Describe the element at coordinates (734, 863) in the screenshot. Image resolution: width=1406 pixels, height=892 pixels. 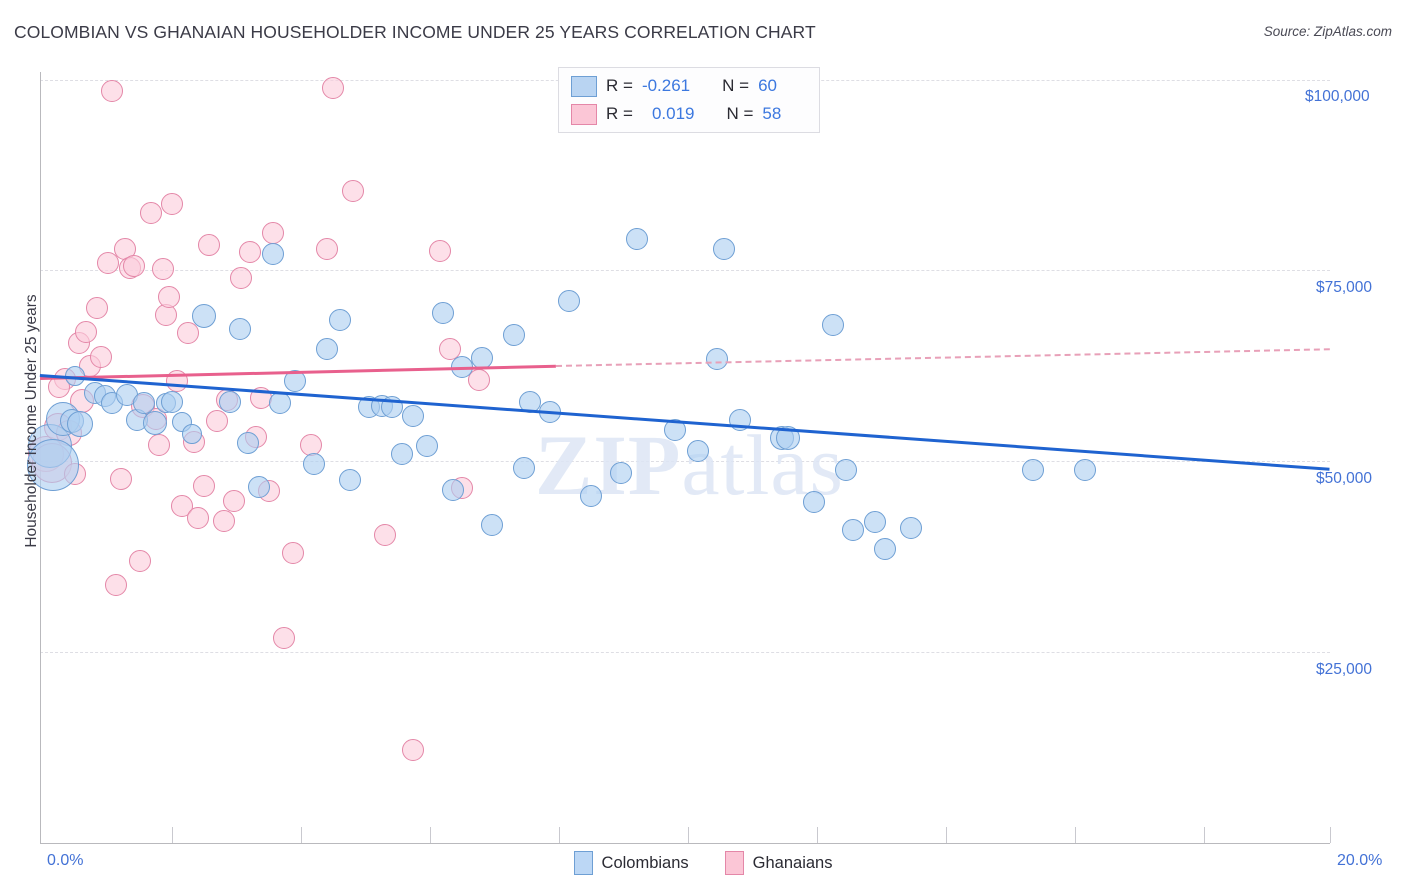
I see `legend-swatch-pink-icon` at that location.